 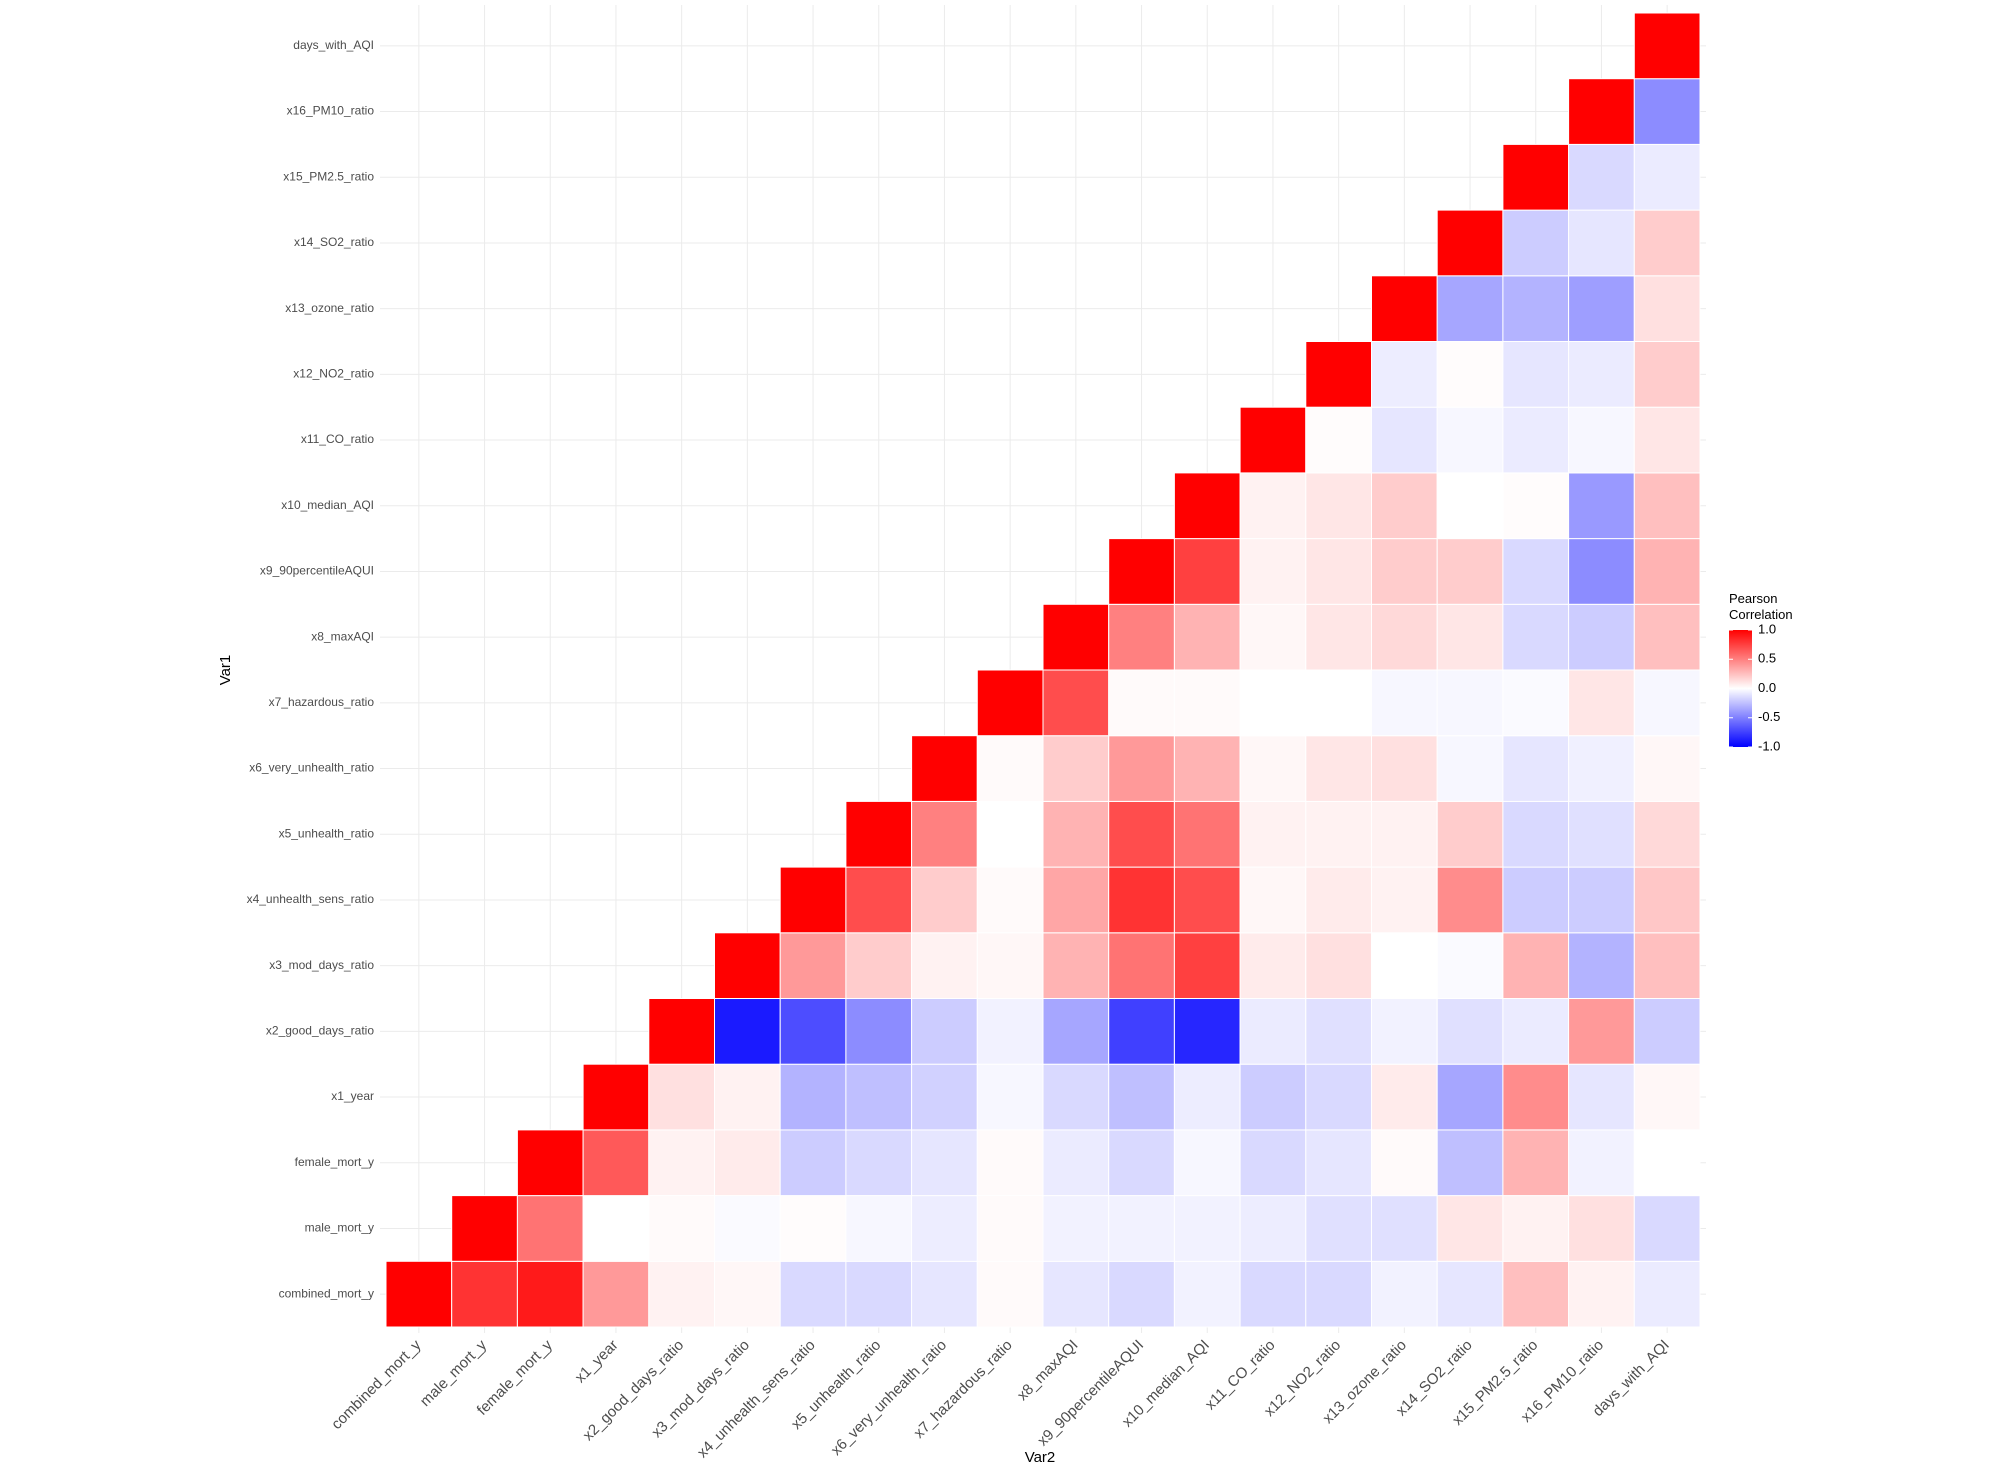 I want to click on y-tick-label: x14_SO2_ratio, so click(x=334, y=242).